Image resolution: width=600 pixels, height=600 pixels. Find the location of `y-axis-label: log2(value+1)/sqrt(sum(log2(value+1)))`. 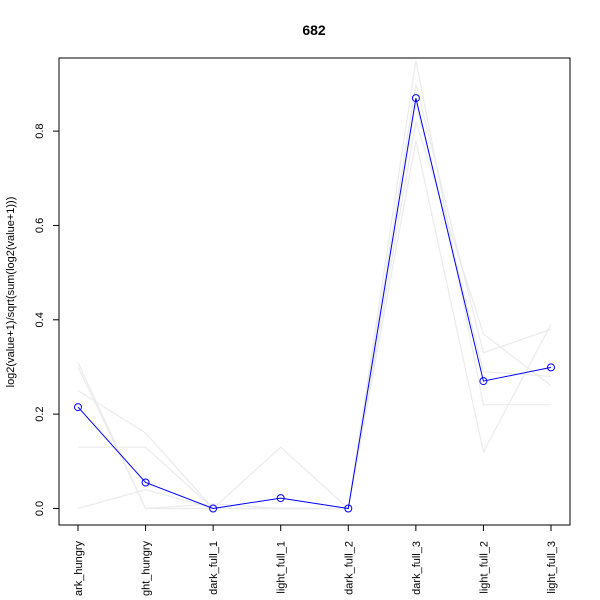

y-axis-label: log2(value+1)/sqrt(sum(log2(value+1))) is located at coordinates (11, 292).